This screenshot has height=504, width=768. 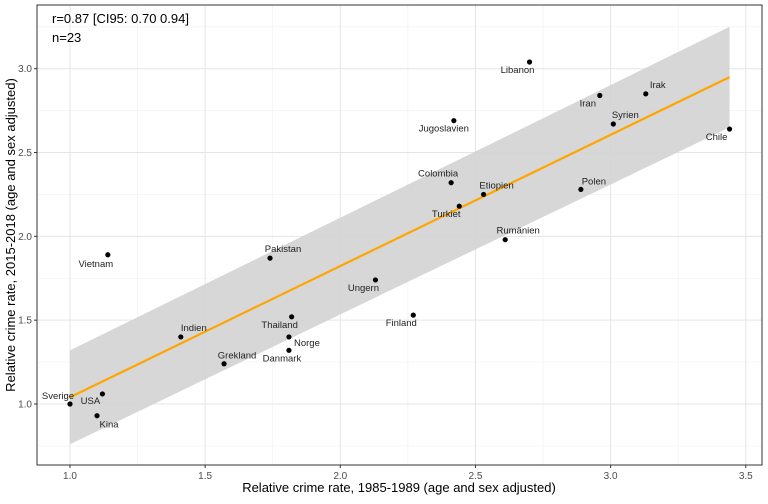 What do you see at coordinates (120, 18) in the screenshot?
I see `annotation-r: r=0.87 [CI95: 0.70 0.94]` at bounding box center [120, 18].